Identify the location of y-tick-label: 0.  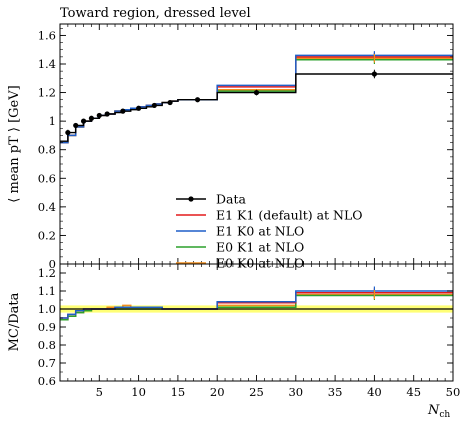
(52, 264).